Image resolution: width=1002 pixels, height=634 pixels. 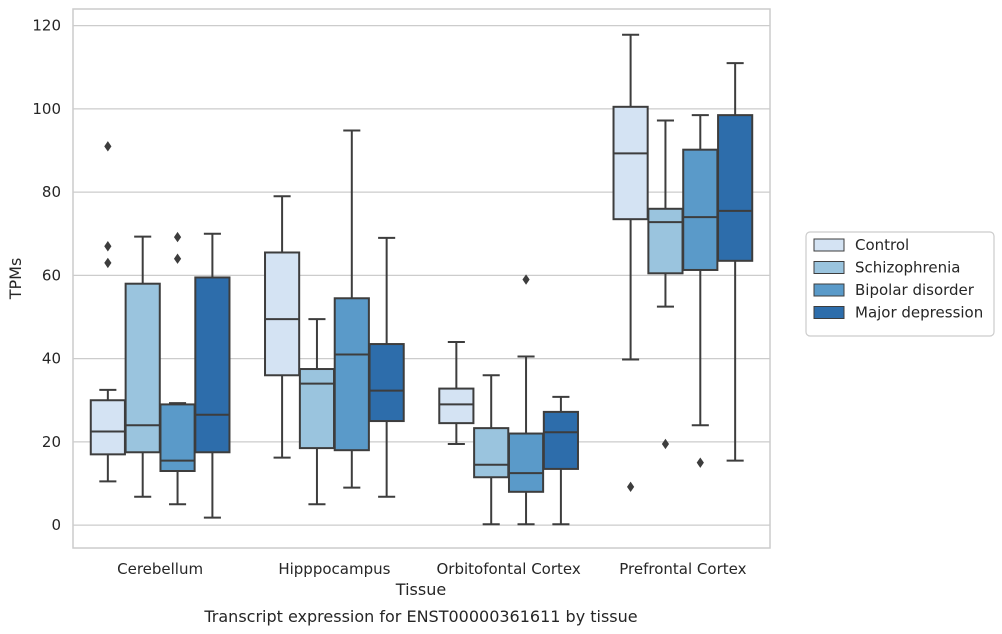 What do you see at coordinates (51, 192) in the screenshot?
I see `y-tick-label: 80` at bounding box center [51, 192].